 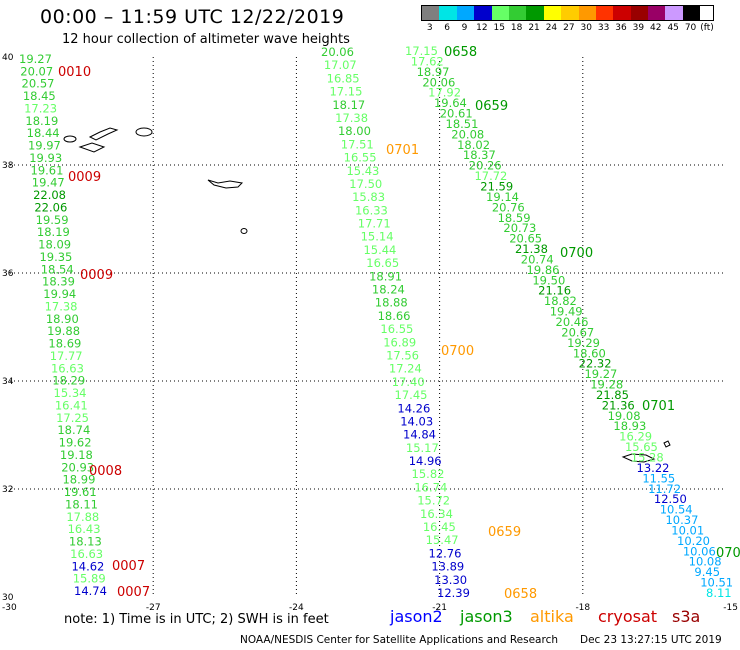 What do you see at coordinates (514, 218) in the screenshot?
I see `jason3-wave-value: 18.59` at bounding box center [514, 218].